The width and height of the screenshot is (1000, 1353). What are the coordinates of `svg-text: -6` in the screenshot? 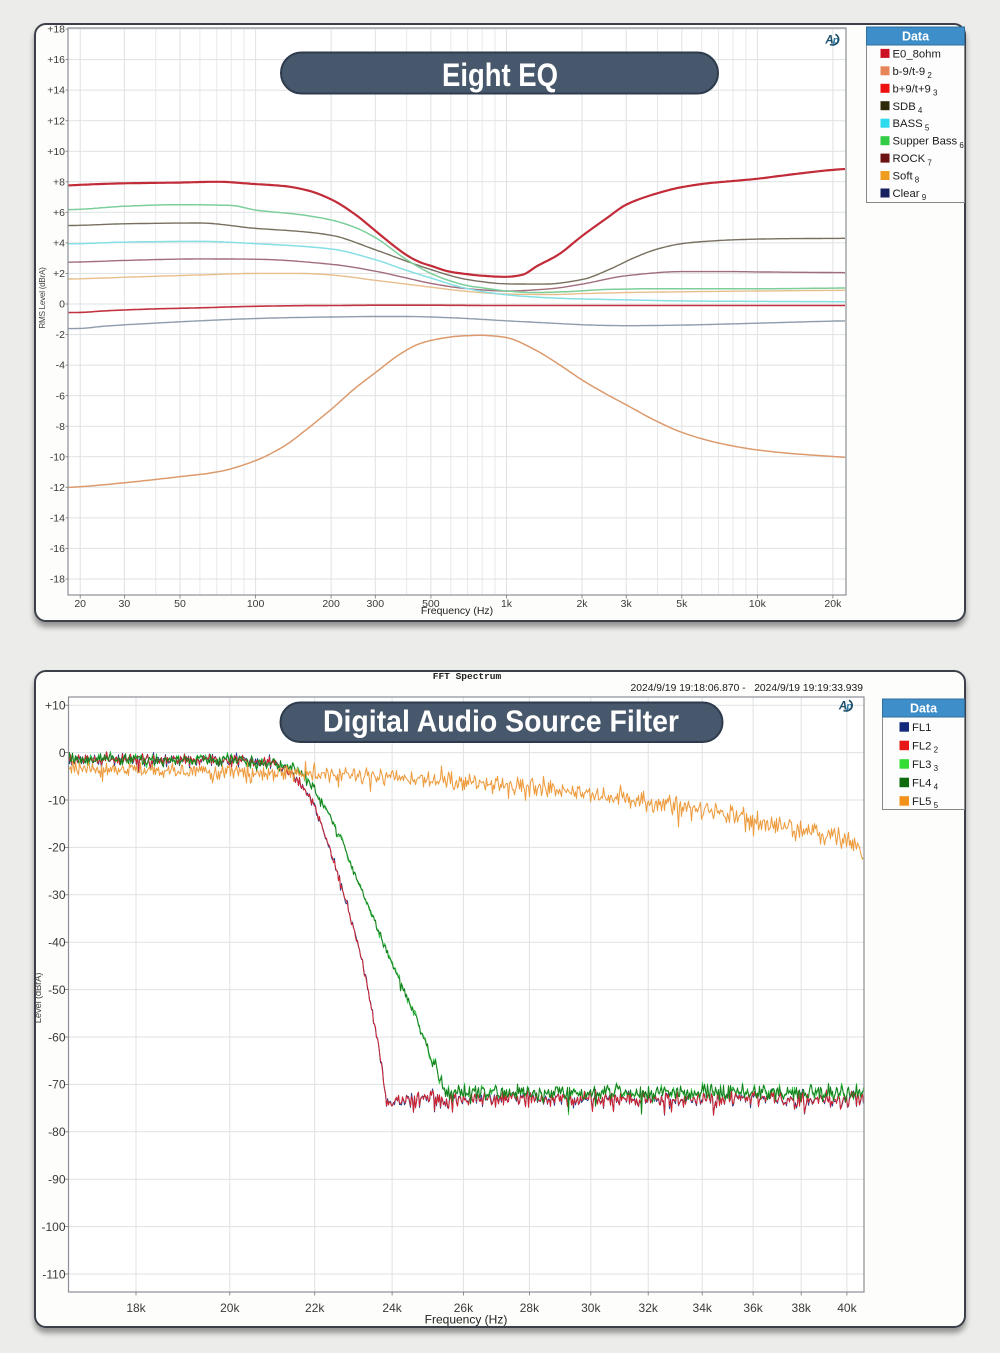 It's located at (60, 396).